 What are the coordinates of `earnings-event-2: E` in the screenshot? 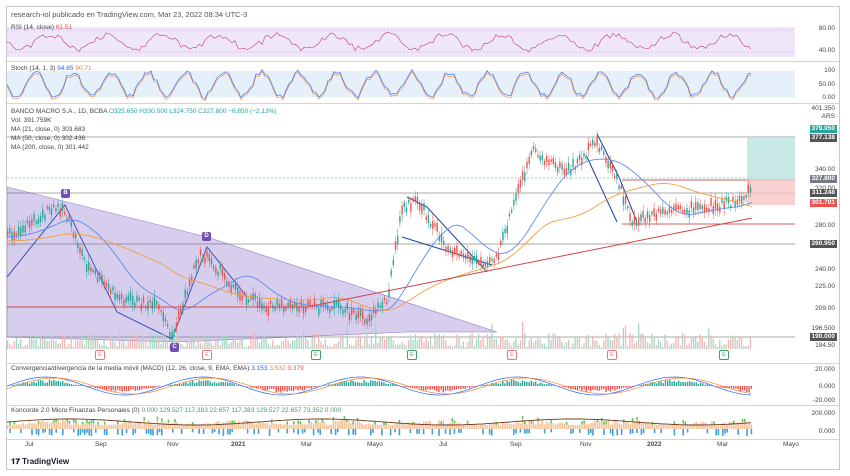 It's located at (207, 355).